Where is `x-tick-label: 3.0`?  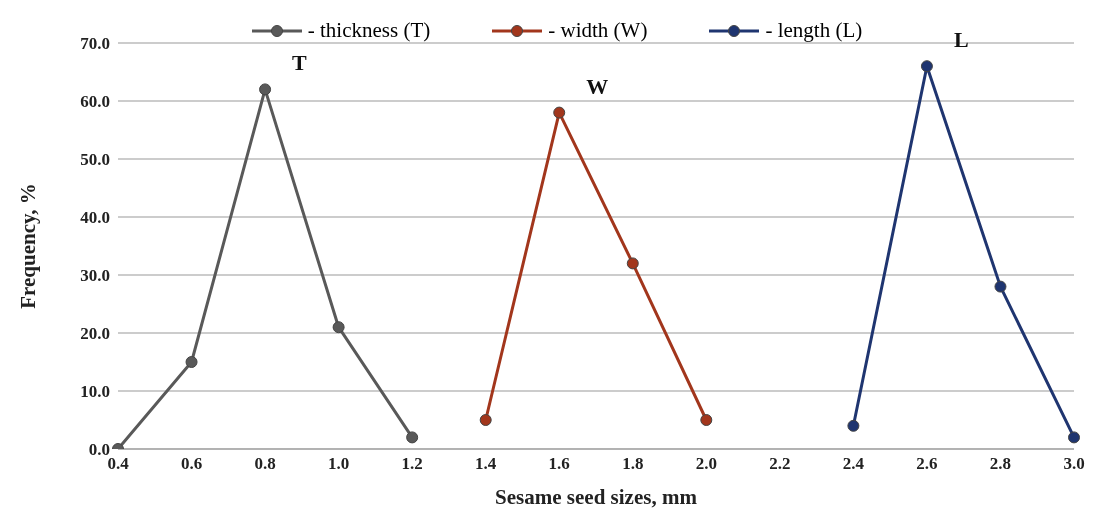 x-tick-label: 3.0 is located at coordinates (1074, 464).